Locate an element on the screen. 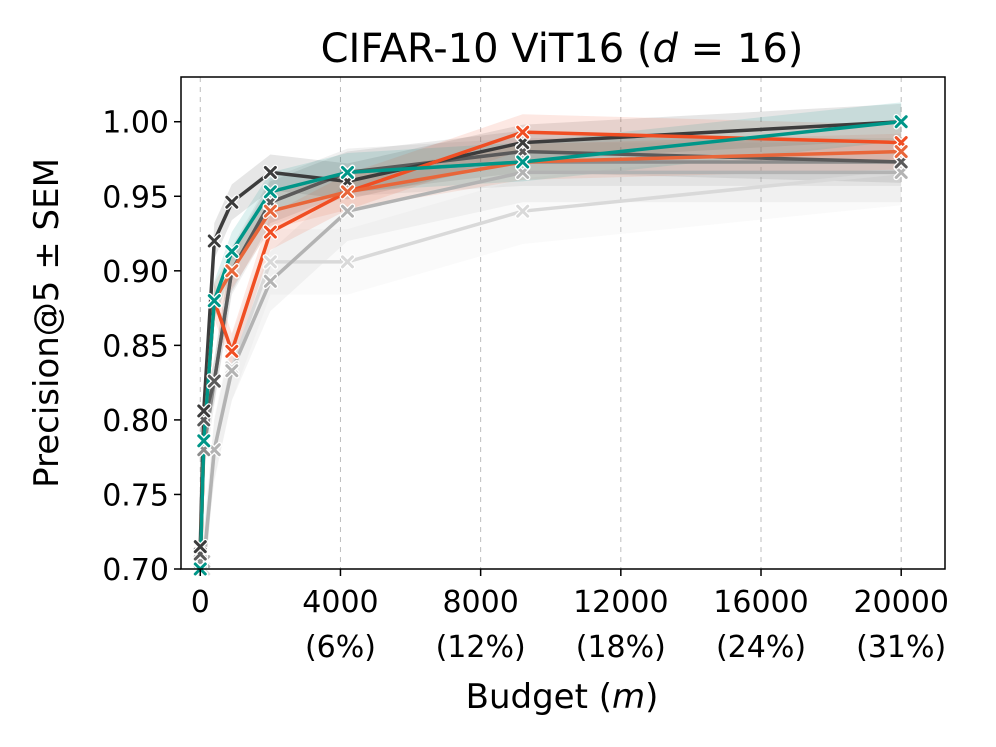 This screenshot has height=747, width=996. y-axis-ticks: 0.70 0.75 0.80 0.85 0.90 0.95 1.00 is located at coordinates (141, 347).